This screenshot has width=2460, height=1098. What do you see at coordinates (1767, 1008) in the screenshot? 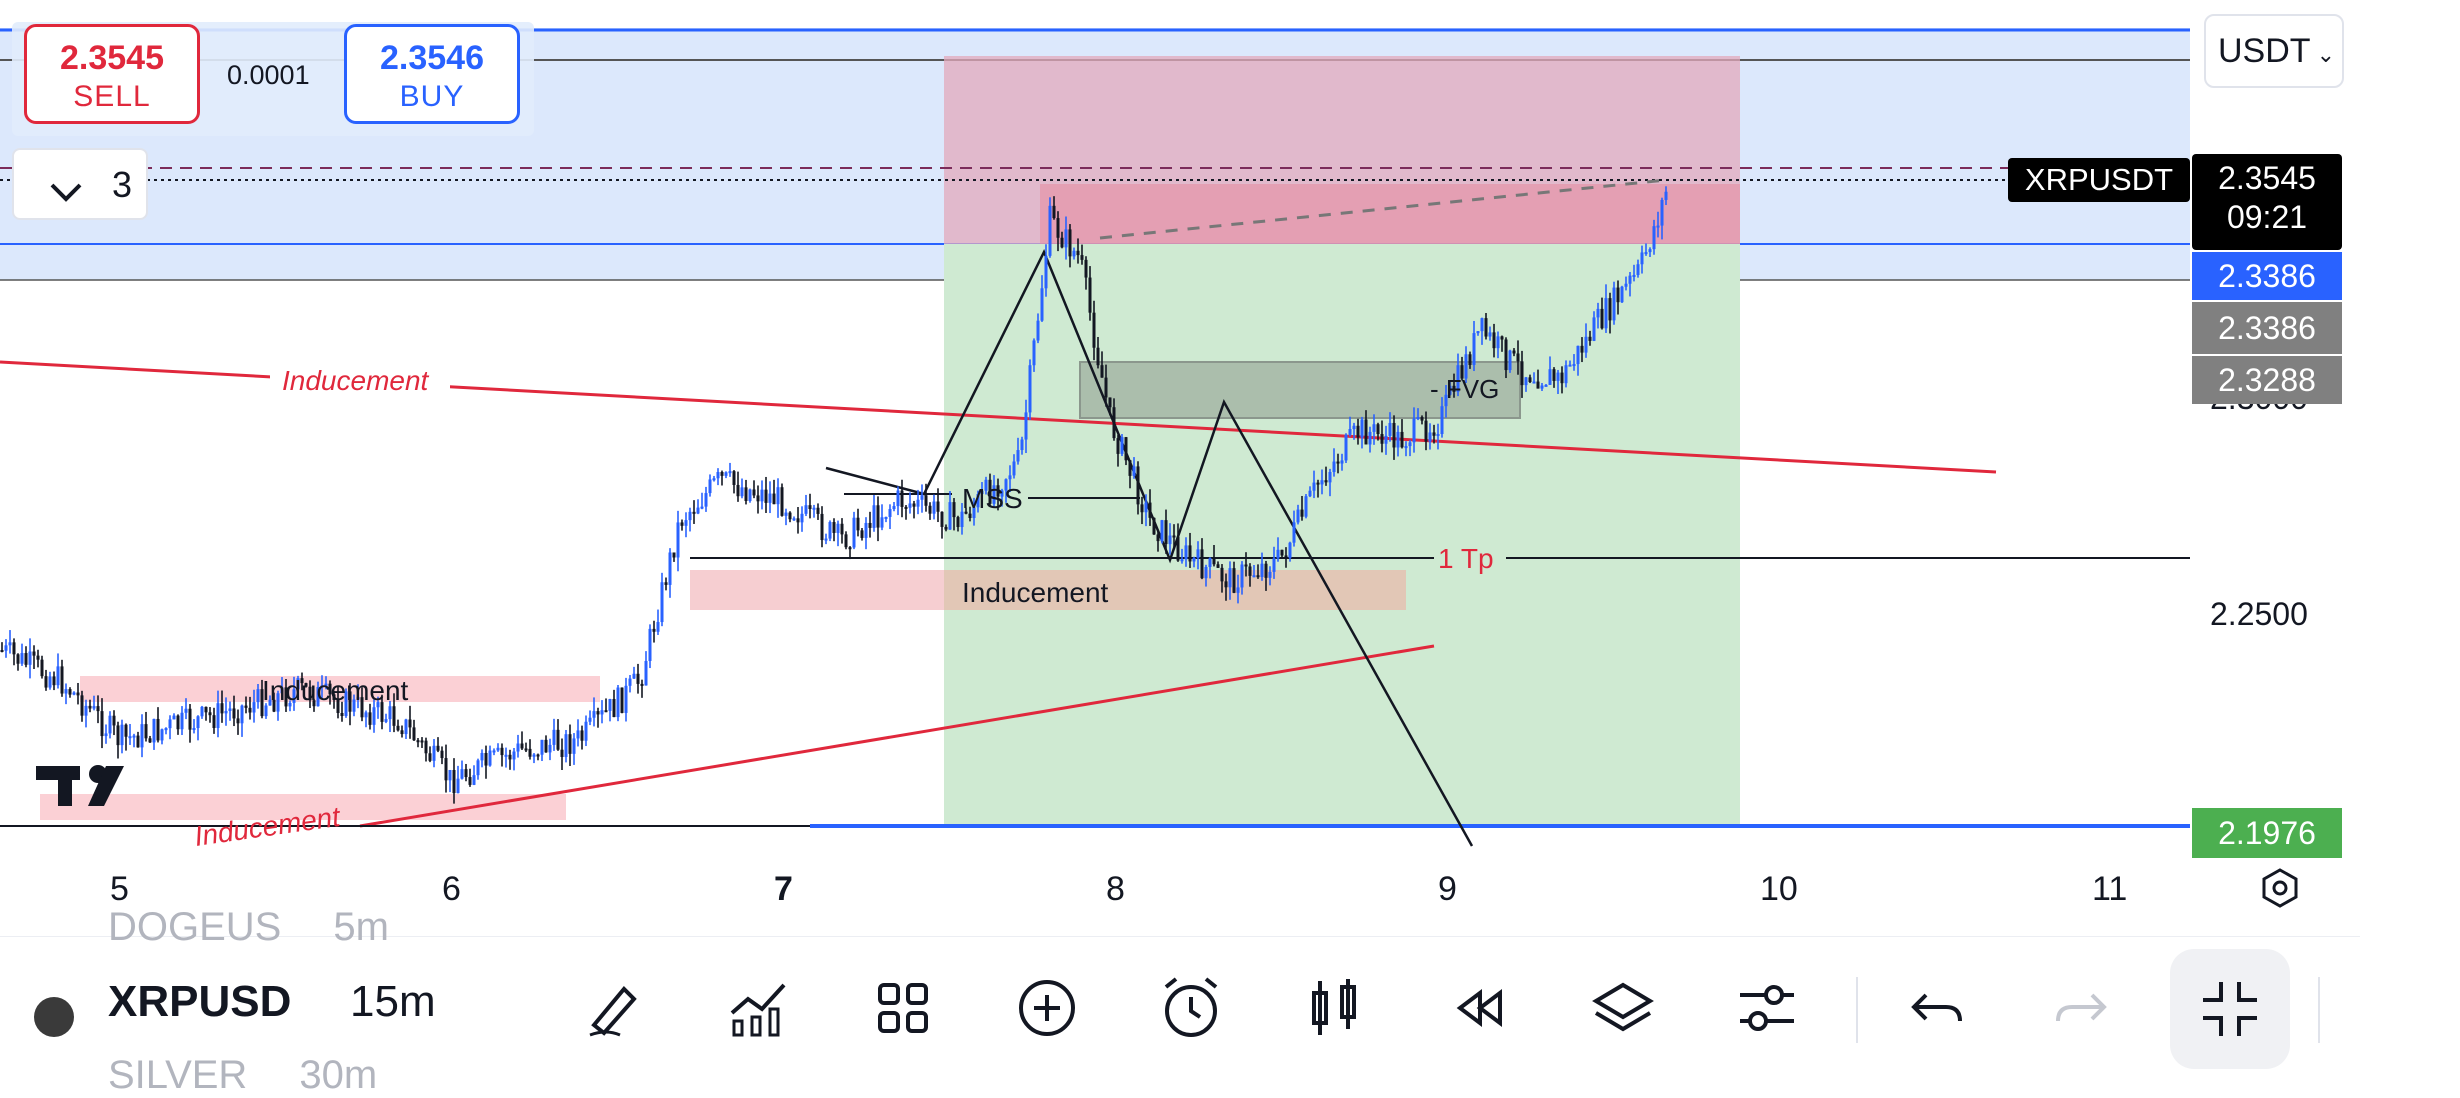
I see `settings-icon` at bounding box center [1767, 1008].